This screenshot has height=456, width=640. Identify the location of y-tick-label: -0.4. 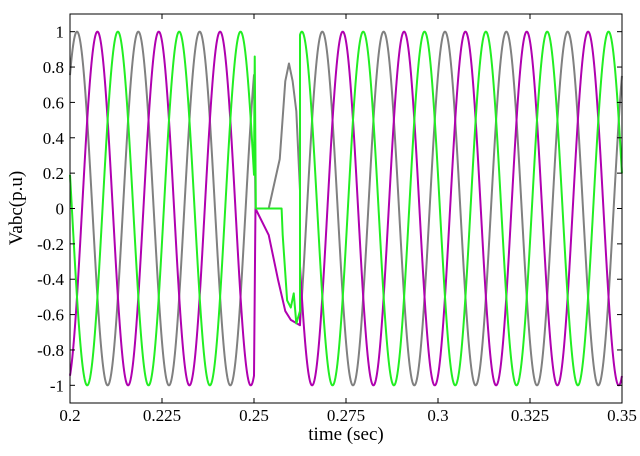
(50, 279).